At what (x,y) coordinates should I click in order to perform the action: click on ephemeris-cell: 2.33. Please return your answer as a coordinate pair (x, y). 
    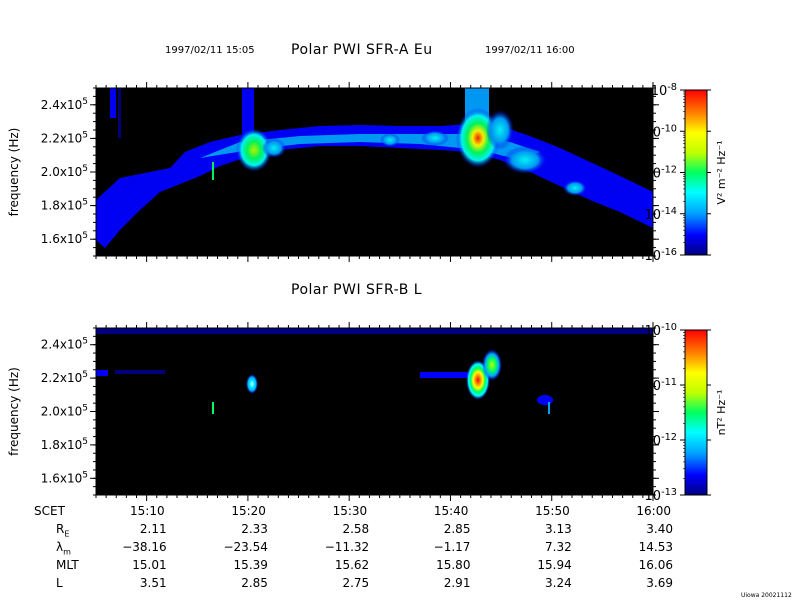
    Looking at the image, I should click on (254, 529).